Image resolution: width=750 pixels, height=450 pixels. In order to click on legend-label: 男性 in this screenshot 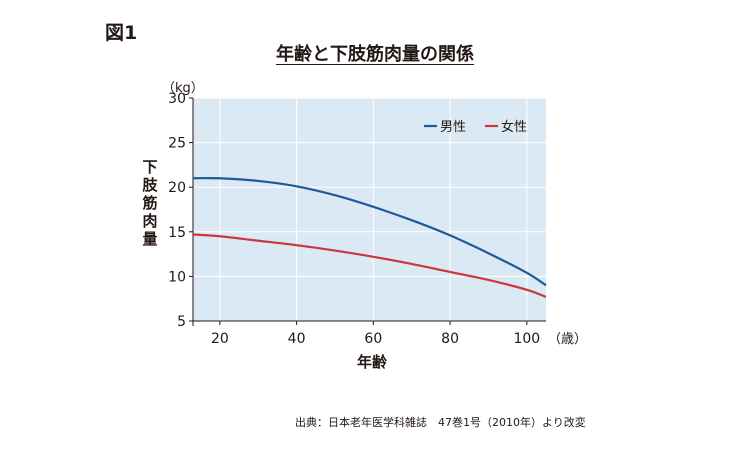, I will do `click(453, 127)`.